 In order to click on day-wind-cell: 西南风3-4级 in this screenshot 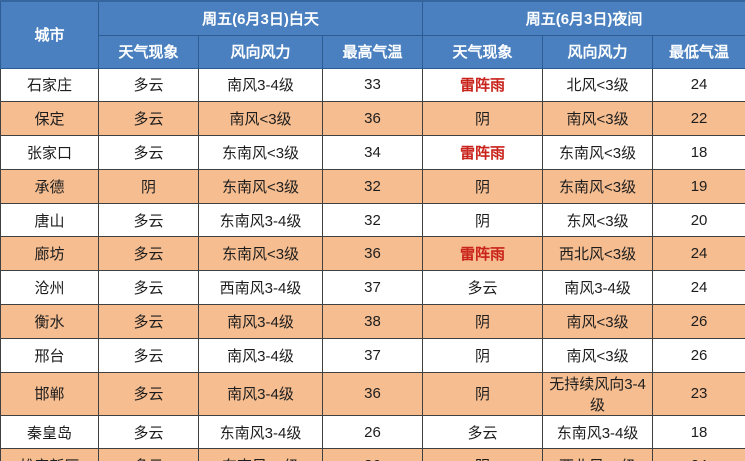, I will do `click(260, 288)`.